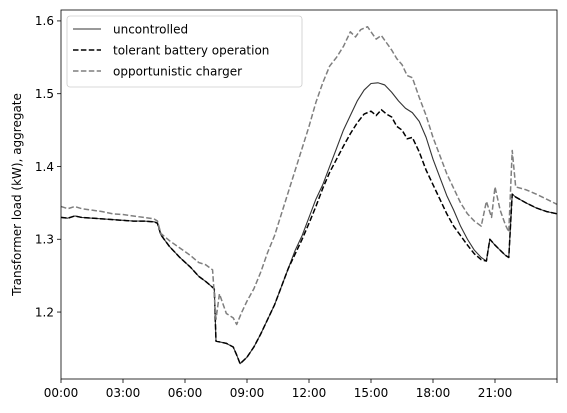  I want to click on y-axis: 1.2 1.3 1.4 1.5 1.6, so click(48, 166).